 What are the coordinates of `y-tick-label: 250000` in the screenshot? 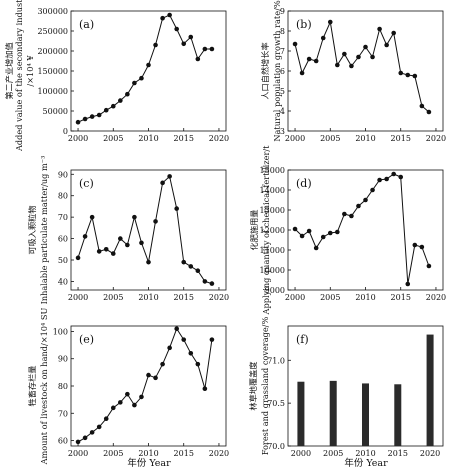 It's located at (52, 31).